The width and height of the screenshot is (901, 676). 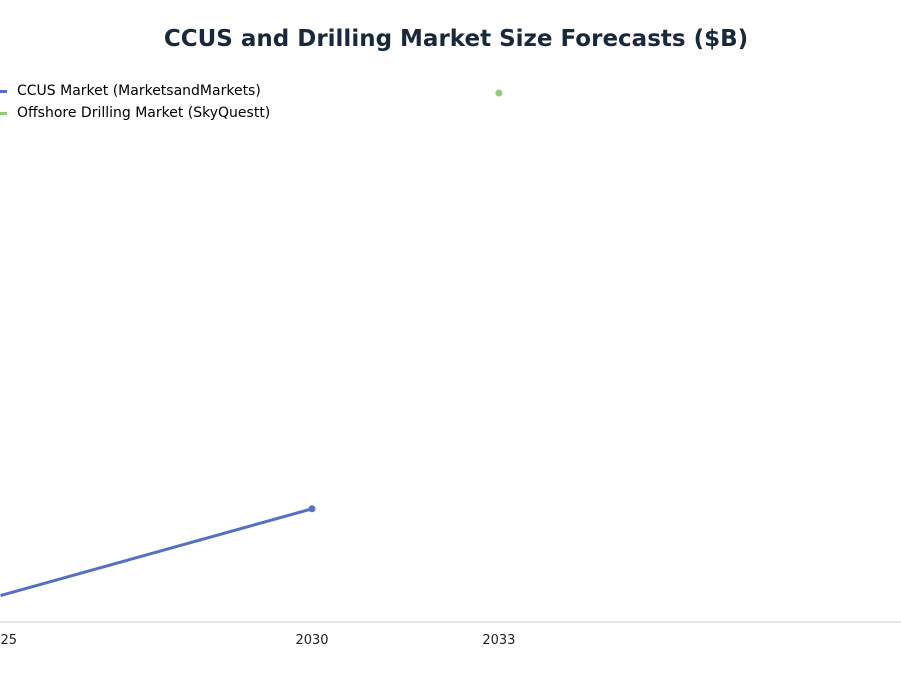 I want to click on legend-label-ccus: CCUS Market (MarketsandMarkets), so click(x=139, y=91).